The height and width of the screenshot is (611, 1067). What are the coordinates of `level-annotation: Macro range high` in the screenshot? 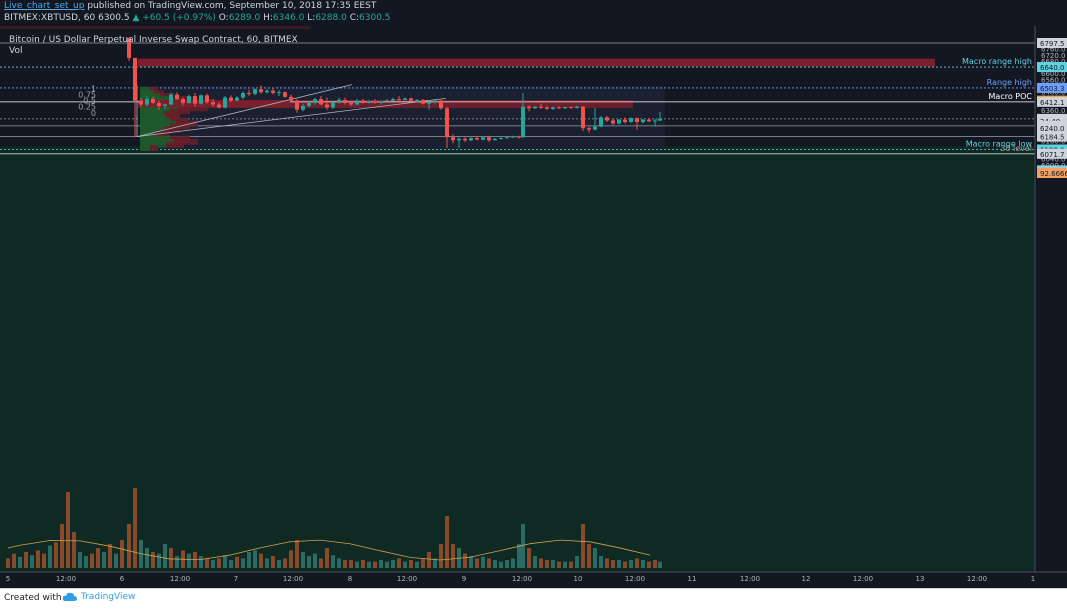 It's located at (997, 61).